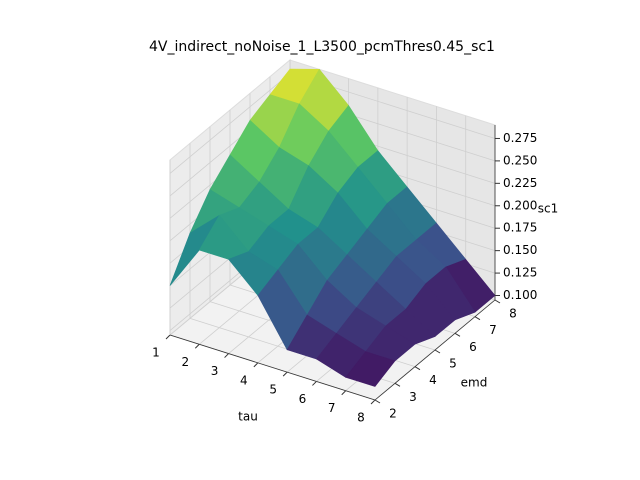 The width and height of the screenshot is (640, 480). Describe the element at coordinates (248, 417) in the screenshot. I see `x-axis-label: tau` at that location.